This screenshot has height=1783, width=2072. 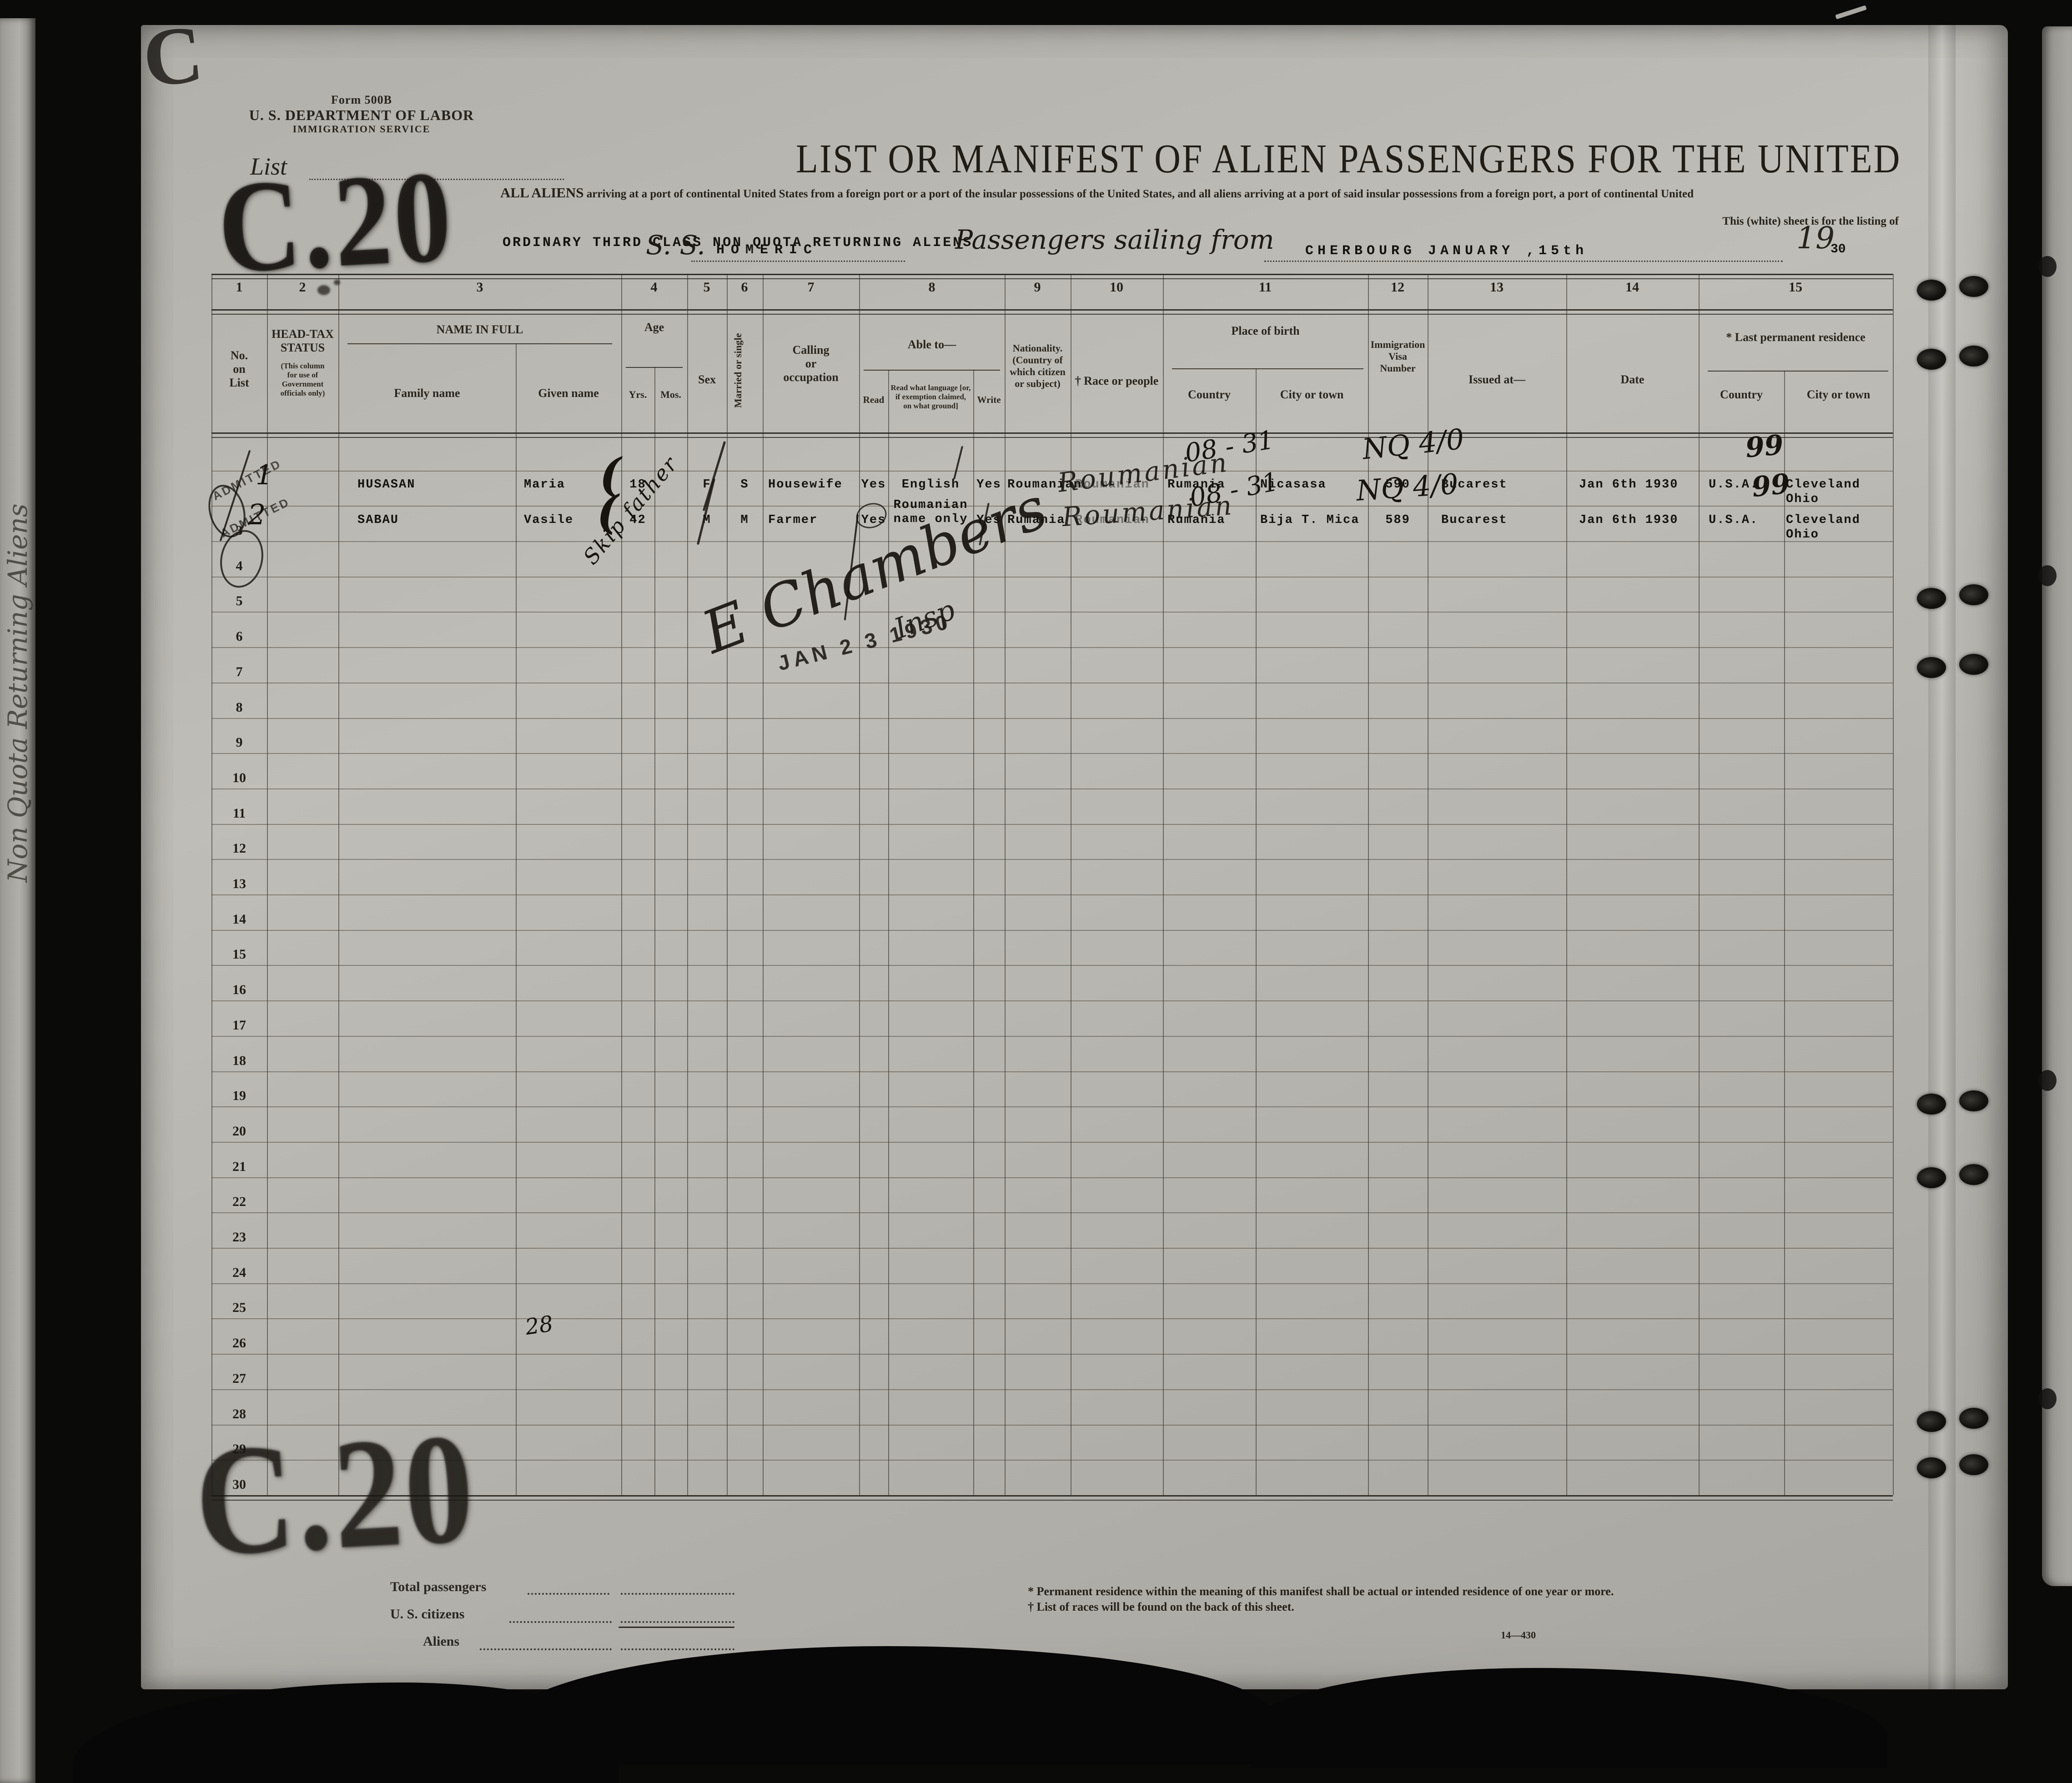 I want to click on row-number: 24, so click(x=239, y=1272).